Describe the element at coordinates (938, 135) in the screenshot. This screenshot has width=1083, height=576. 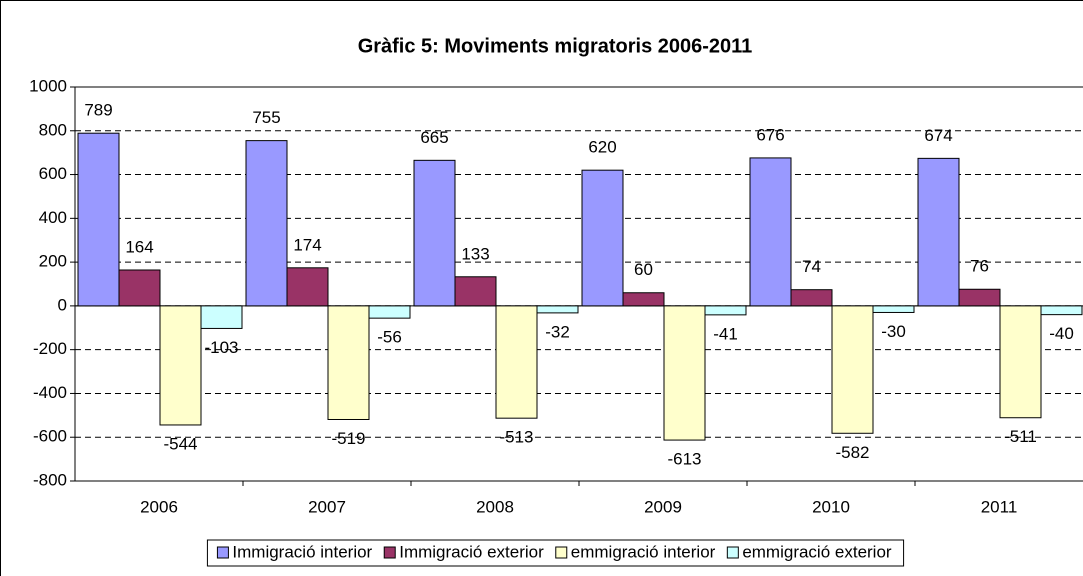
I see `data-label: 674` at that location.